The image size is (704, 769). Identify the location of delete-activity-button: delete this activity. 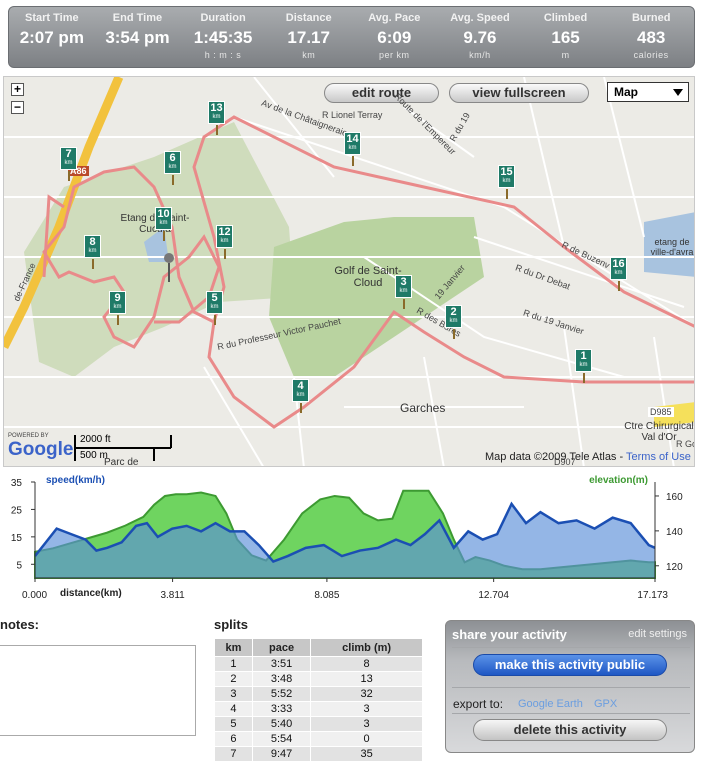
(570, 730).